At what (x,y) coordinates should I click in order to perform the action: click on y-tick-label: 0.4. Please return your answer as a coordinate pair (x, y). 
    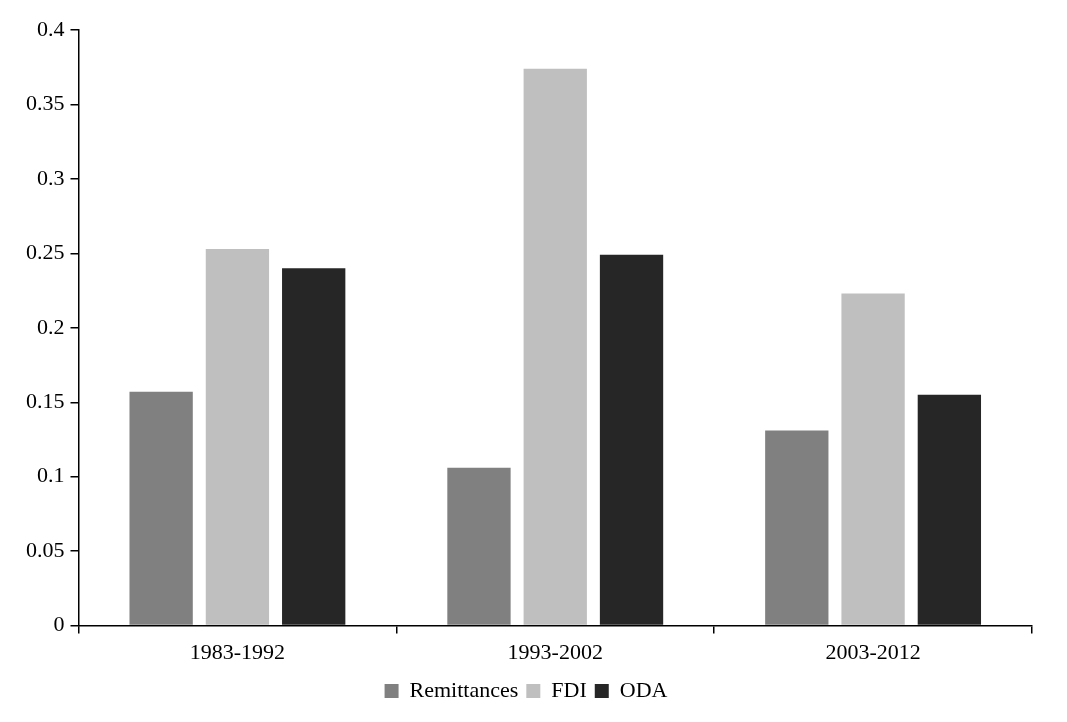
    Looking at the image, I should click on (51, 28).